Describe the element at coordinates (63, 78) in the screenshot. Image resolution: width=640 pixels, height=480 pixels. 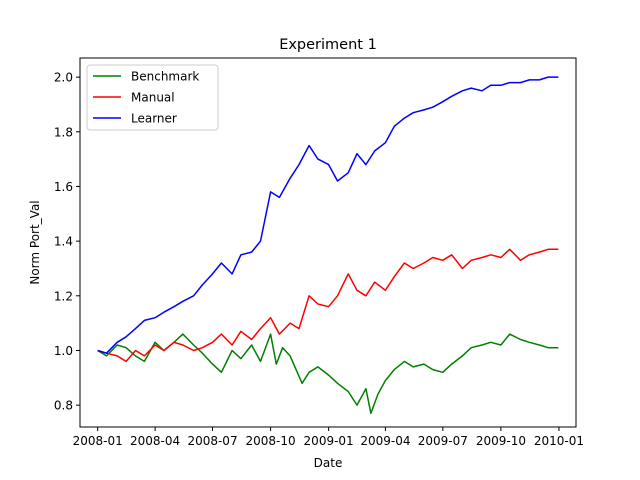
I see `y-tick-label: 2.0` at that location.